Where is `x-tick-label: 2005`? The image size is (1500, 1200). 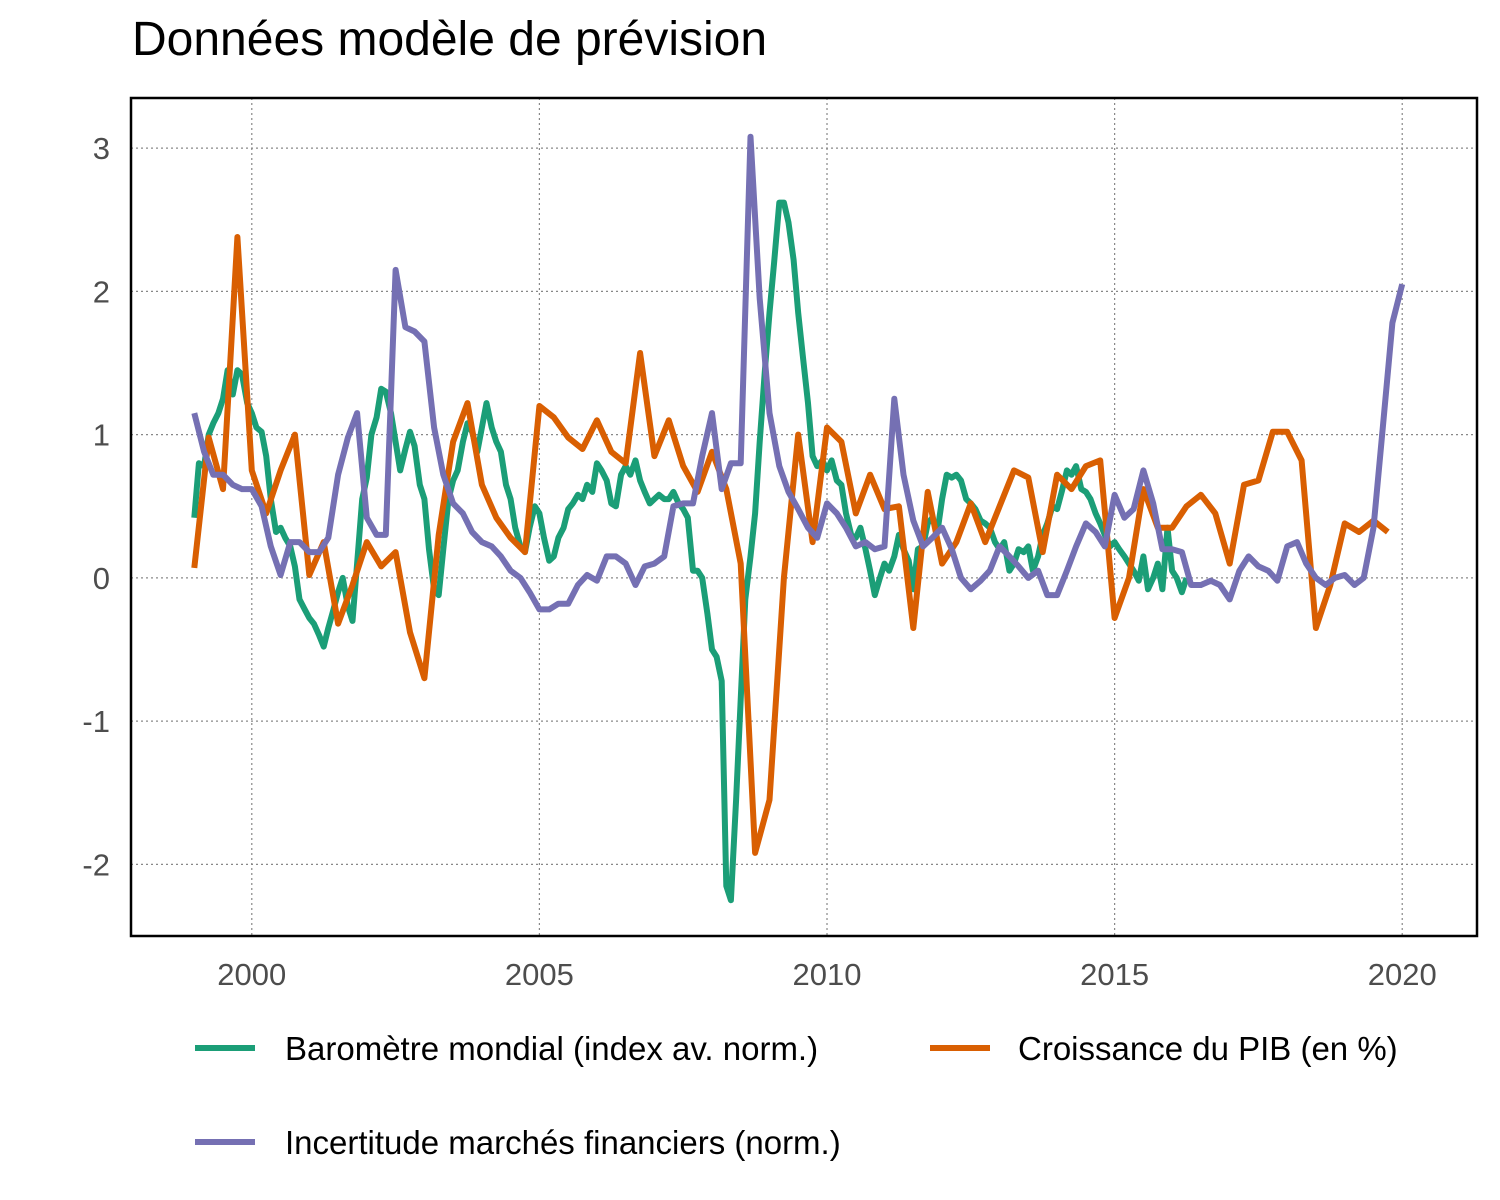 x-tick-label: 2005 is located at coordinates (539, 974).